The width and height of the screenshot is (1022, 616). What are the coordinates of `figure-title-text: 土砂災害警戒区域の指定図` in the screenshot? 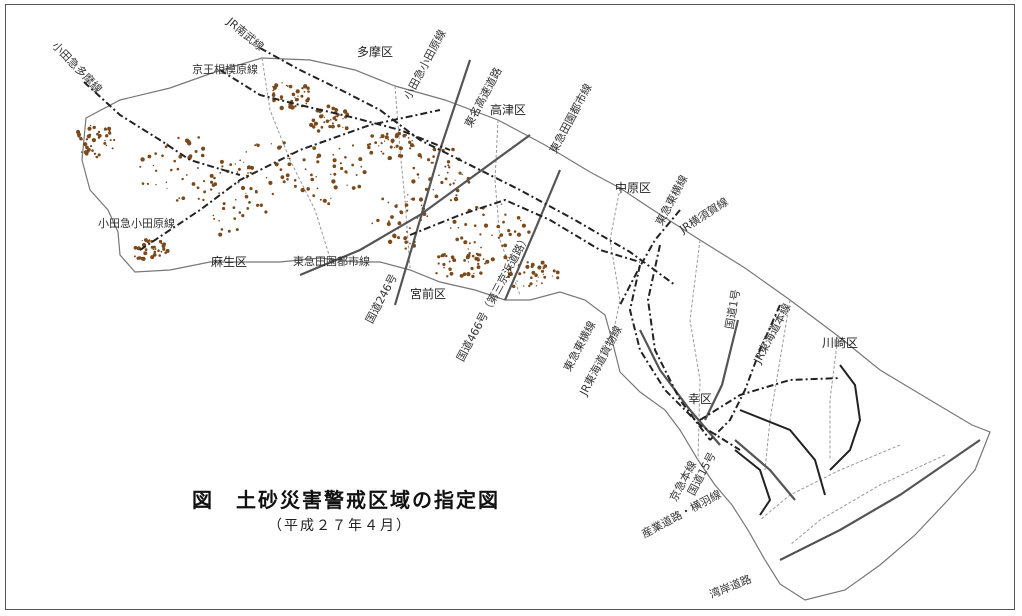 It's located at (368, 500).